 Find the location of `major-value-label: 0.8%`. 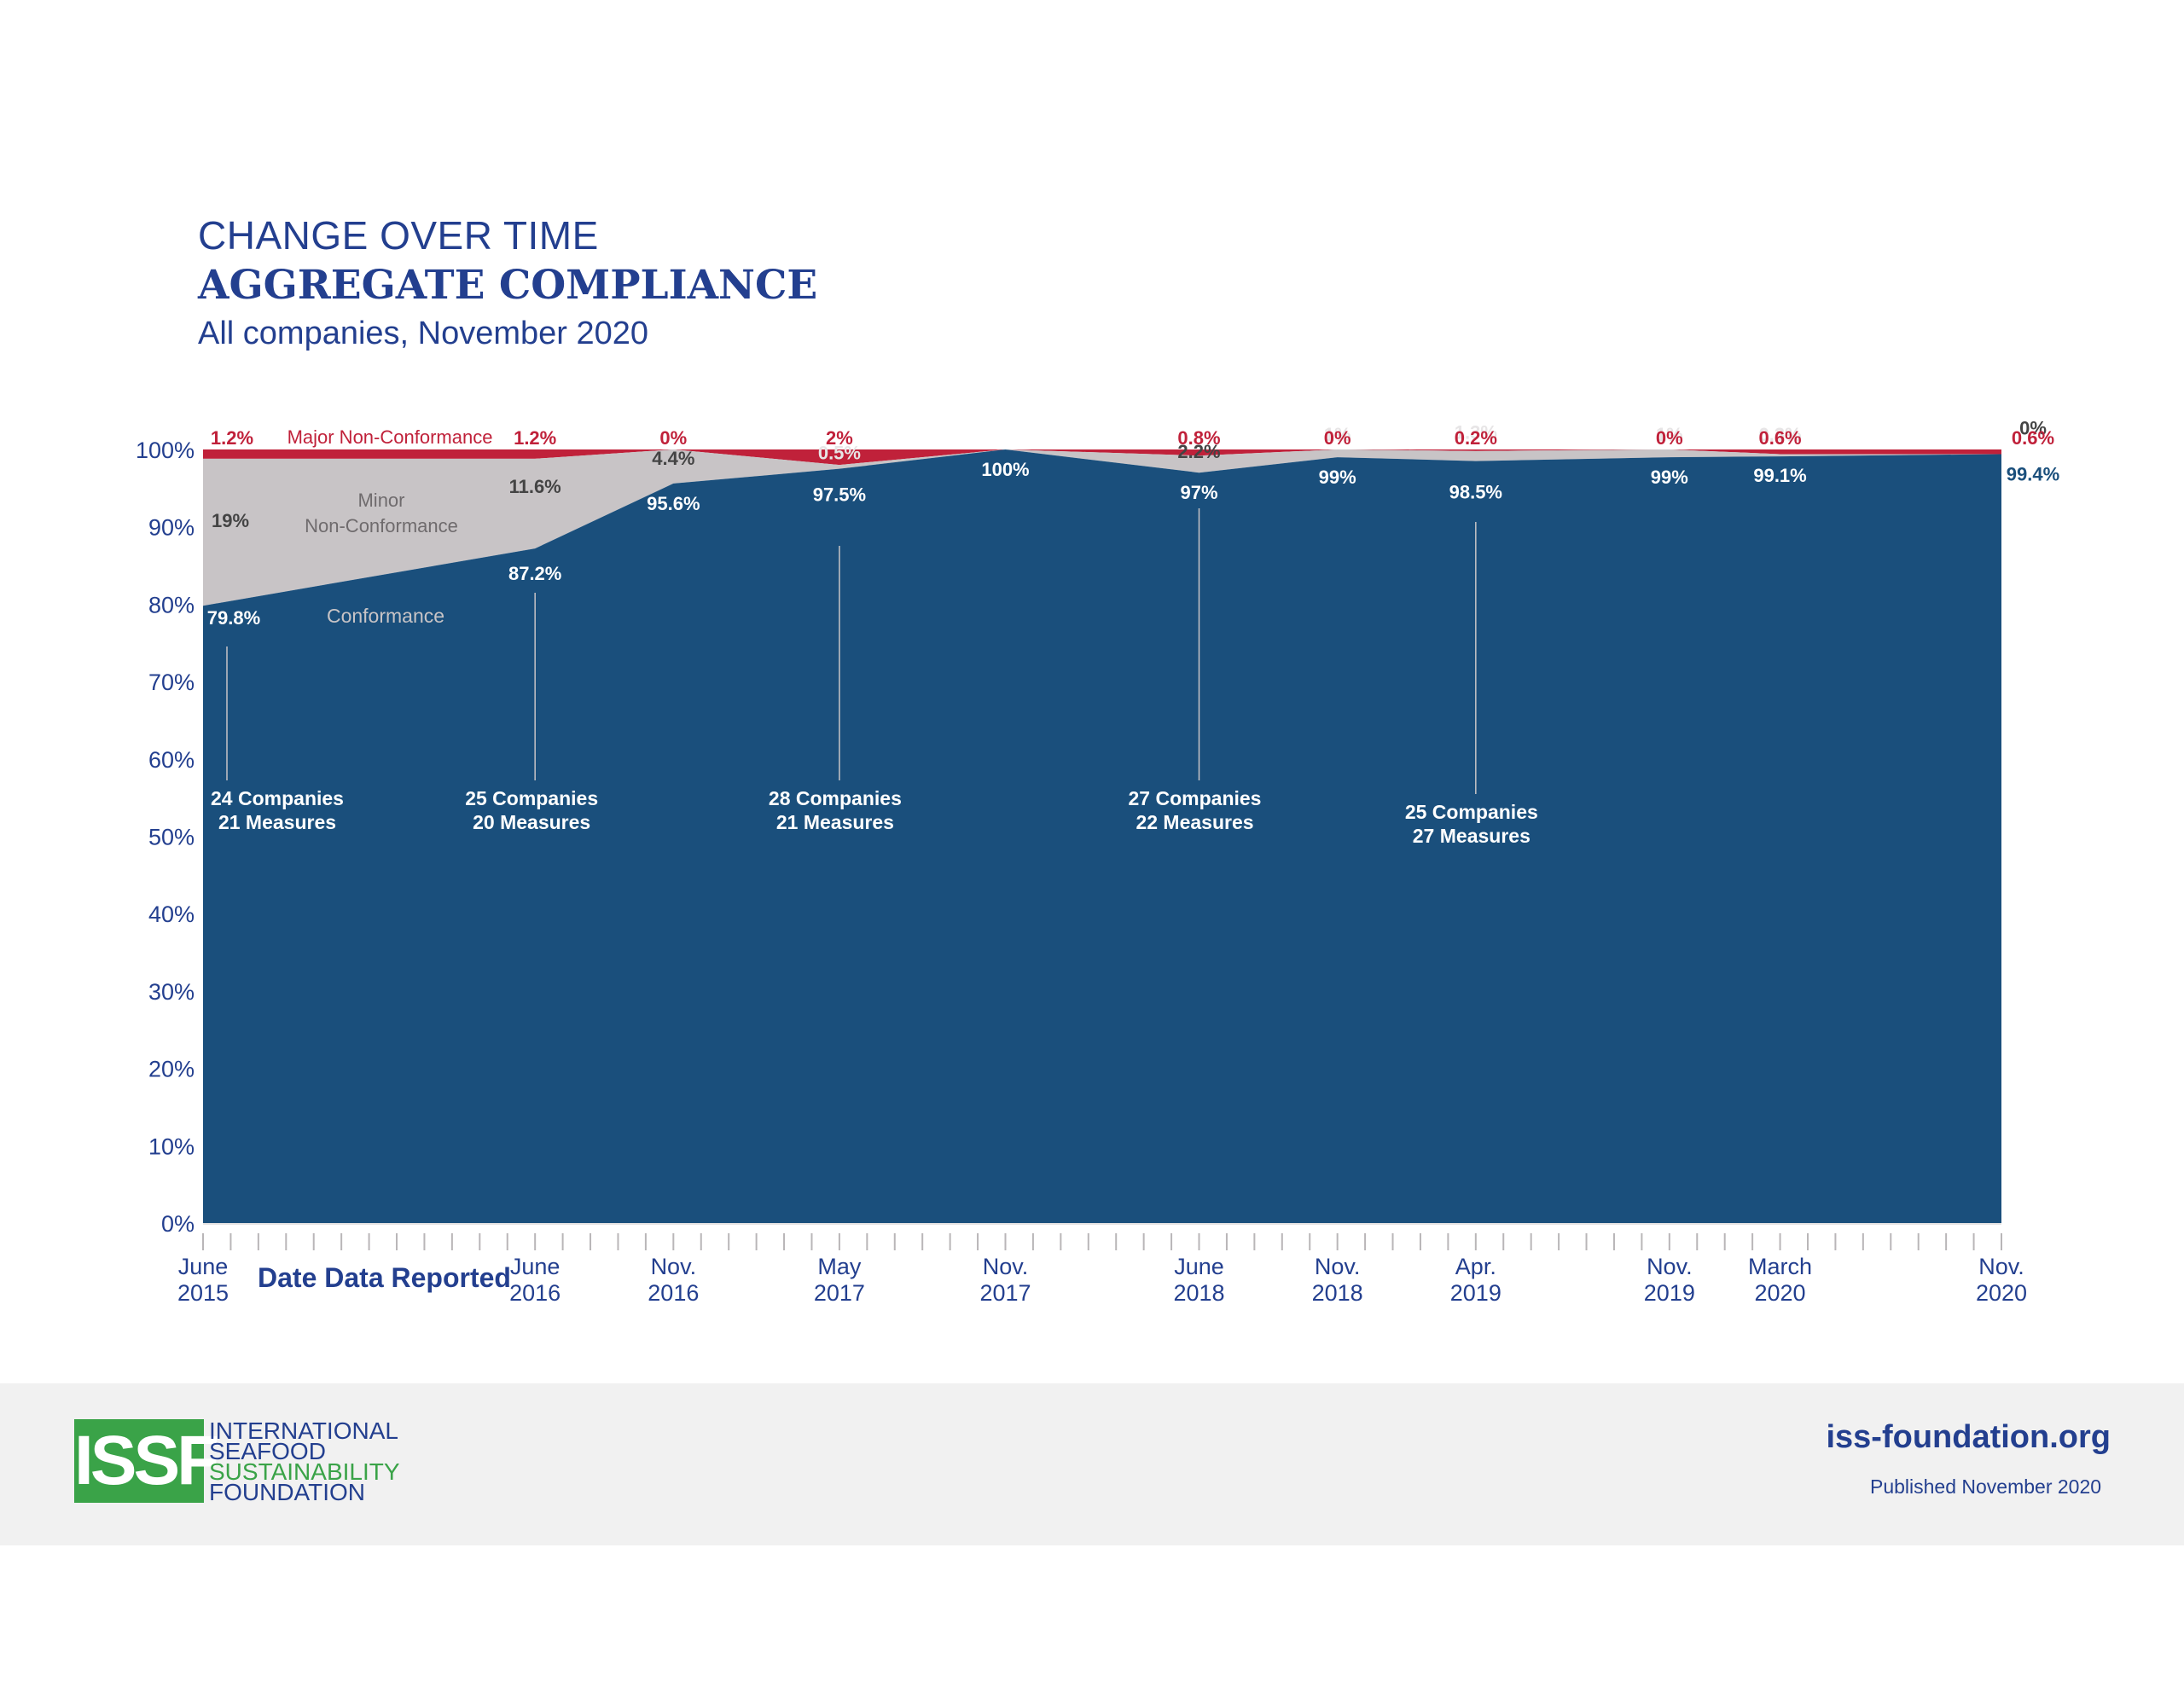

major-value-label: 0.8% is located at coordinates (1199, 438).